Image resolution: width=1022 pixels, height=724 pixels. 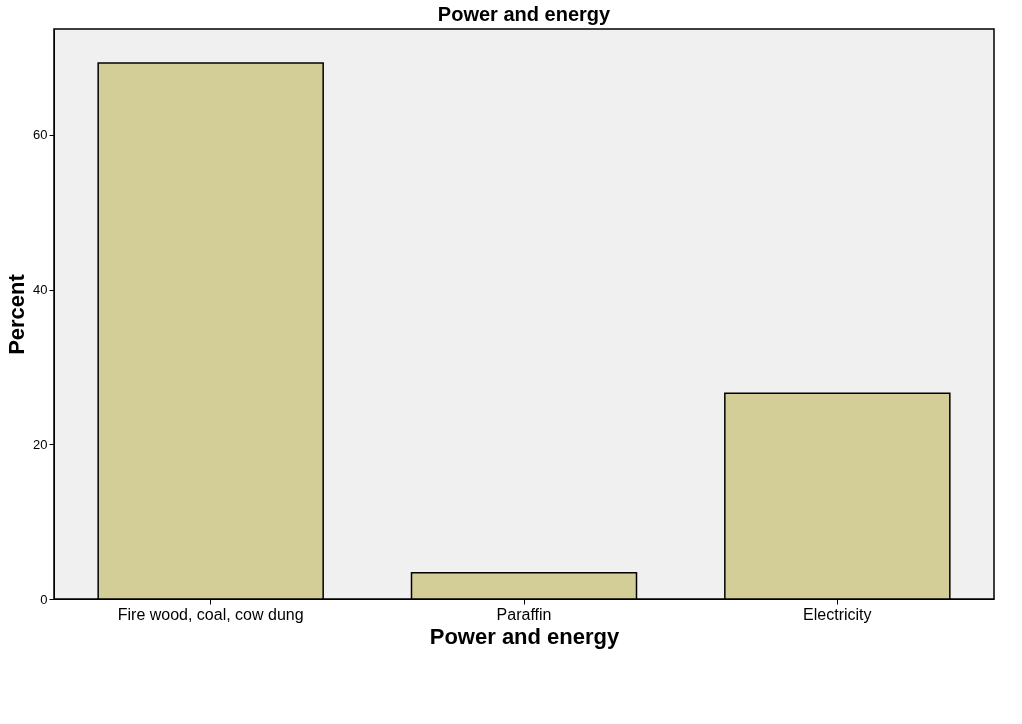 What do you see at coordinates (40, 135) in the screenshot?
I see `y-tick-label: 60` at bounding box center [40, 135].